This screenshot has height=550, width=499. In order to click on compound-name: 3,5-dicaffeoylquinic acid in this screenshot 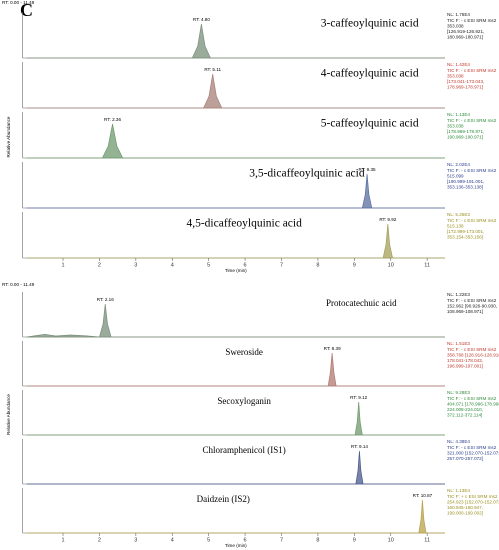, I will do `click(307, 174)`.